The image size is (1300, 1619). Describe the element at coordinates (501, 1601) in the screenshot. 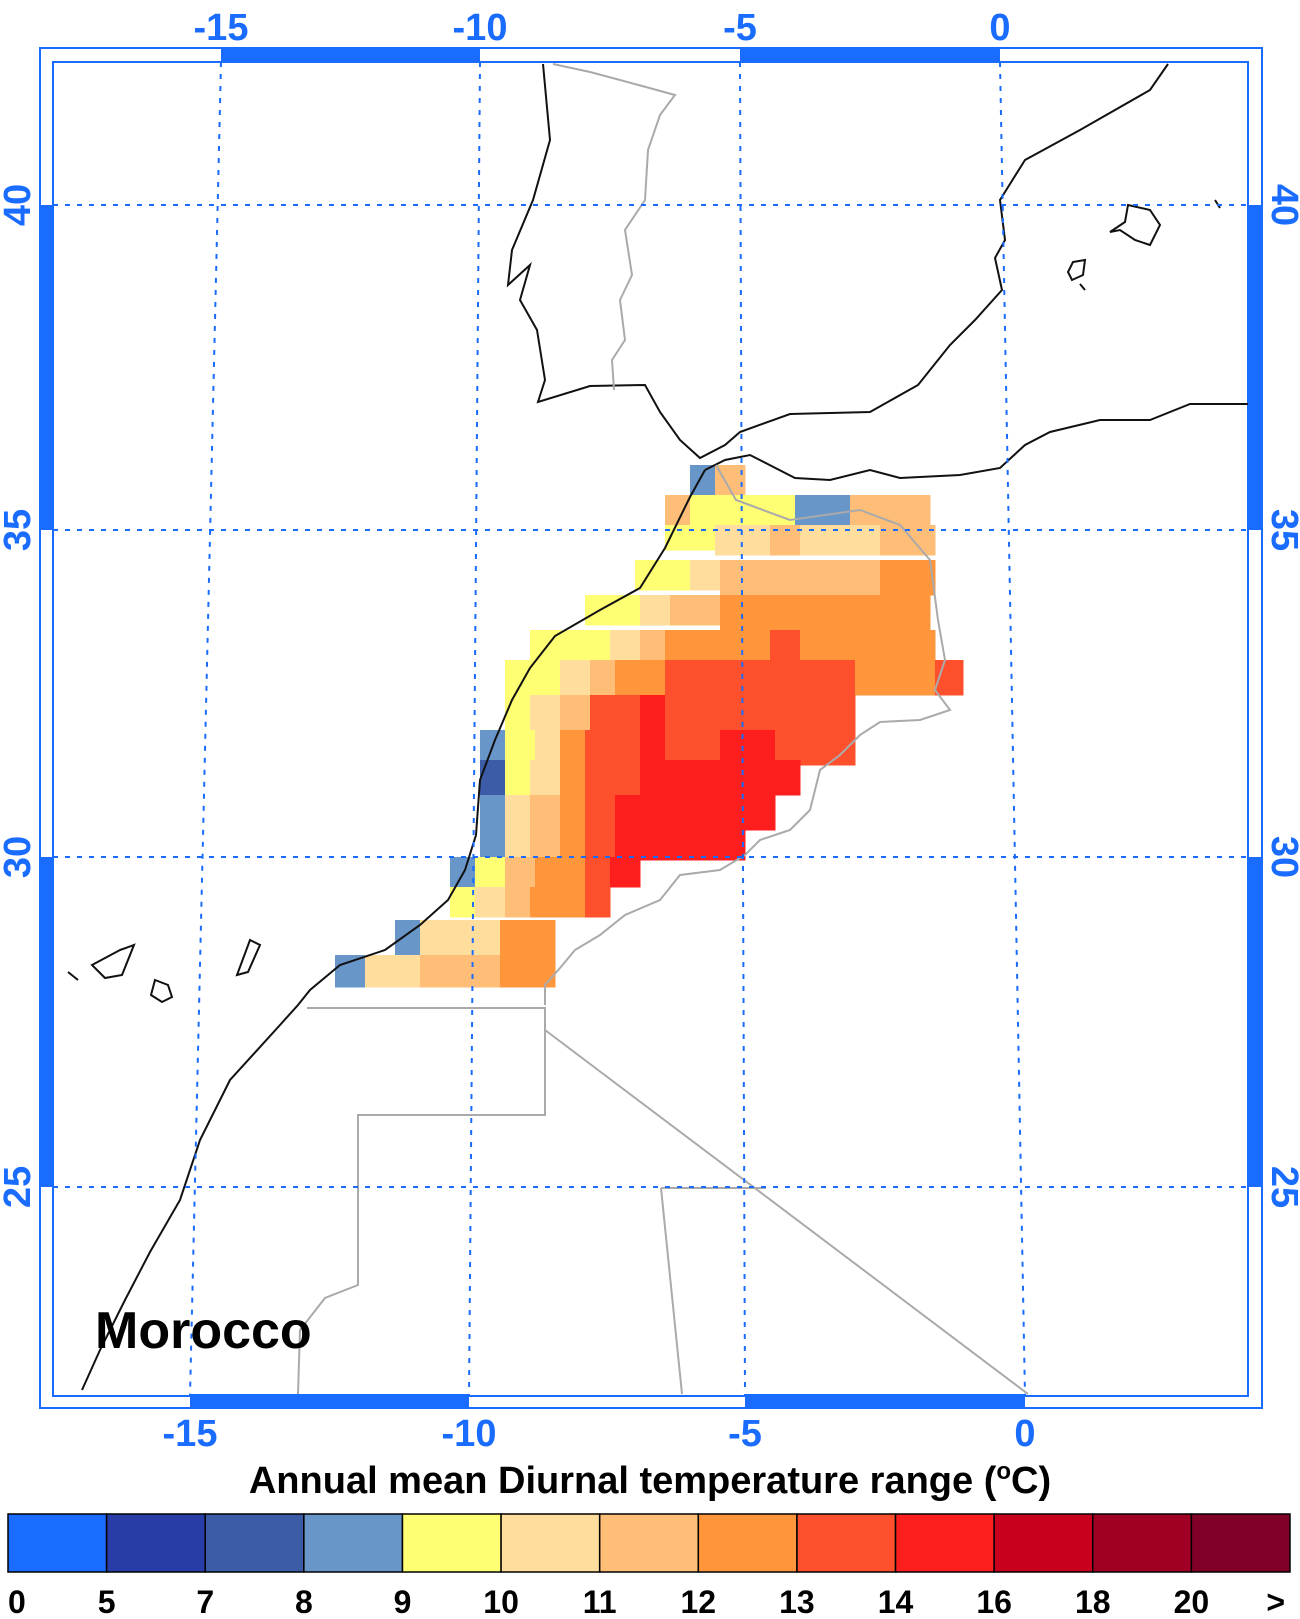

I see `colorbar-label: 10` at that location.